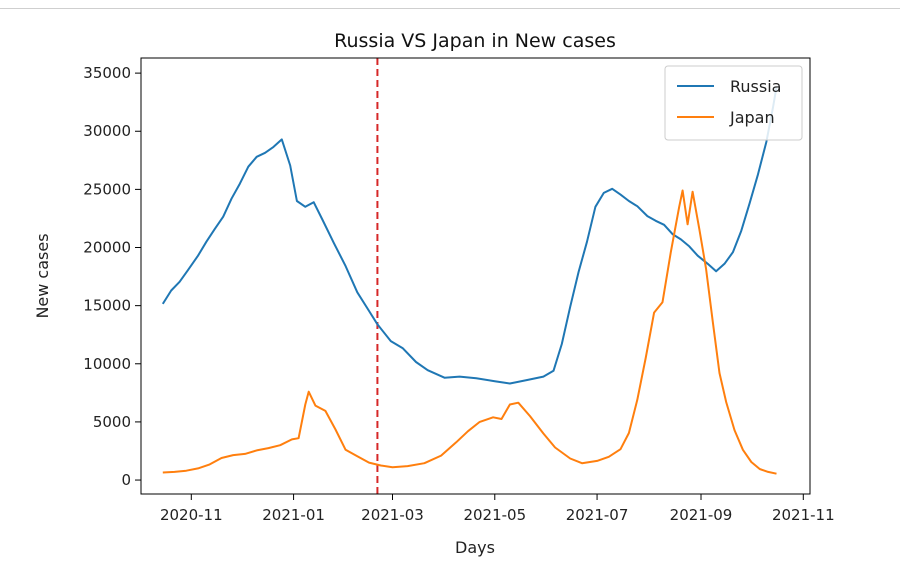  What do you see at coordinates (450, 4) in the screenshot?
I see `window-top-edge` at bounding box center [450, 4].